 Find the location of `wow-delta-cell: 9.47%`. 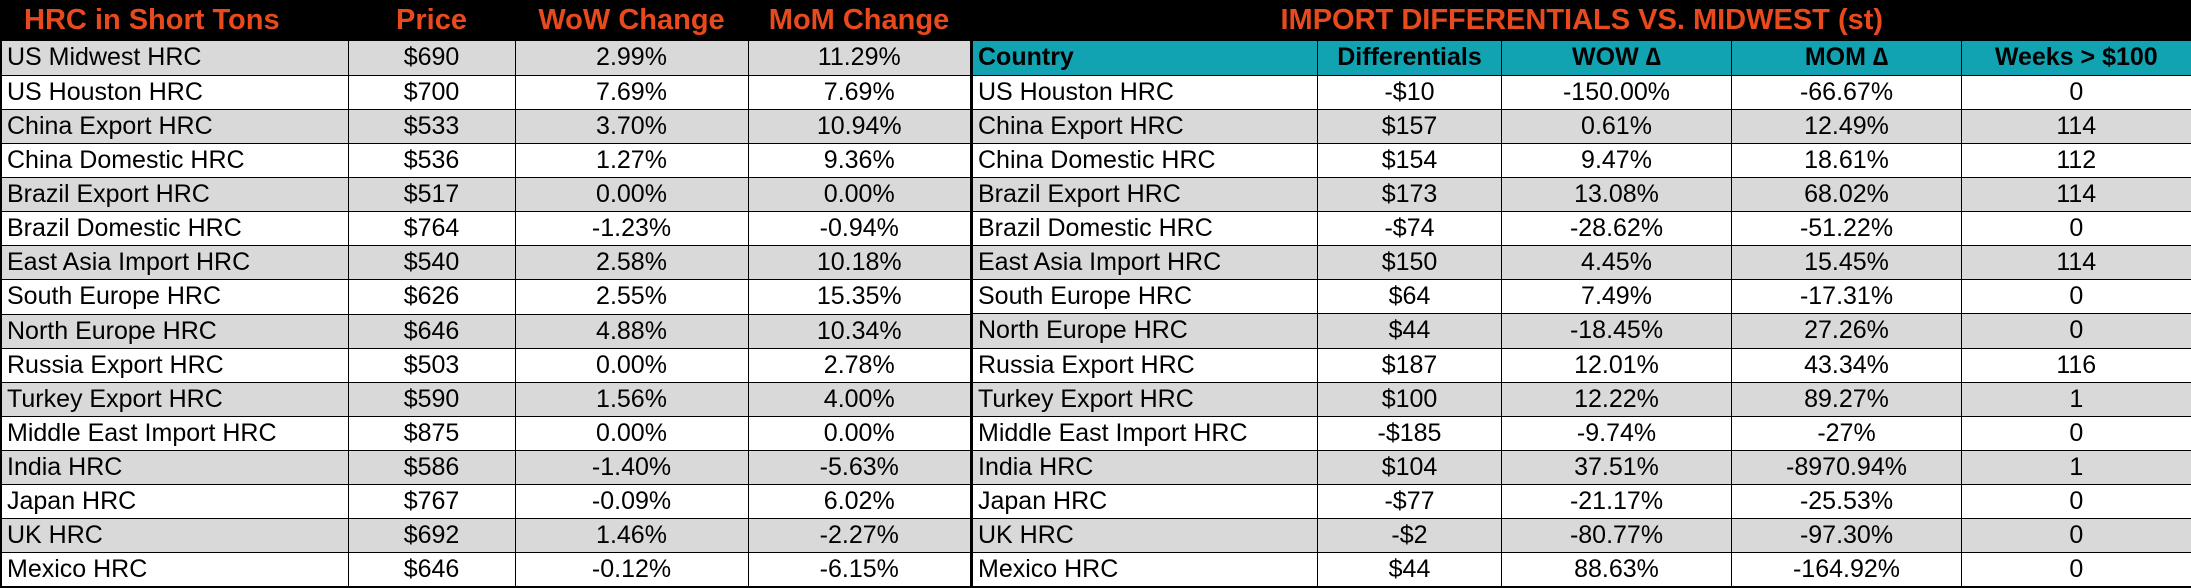

wow-delta-cell: 9.47% is located at coordinates (1616, 160).